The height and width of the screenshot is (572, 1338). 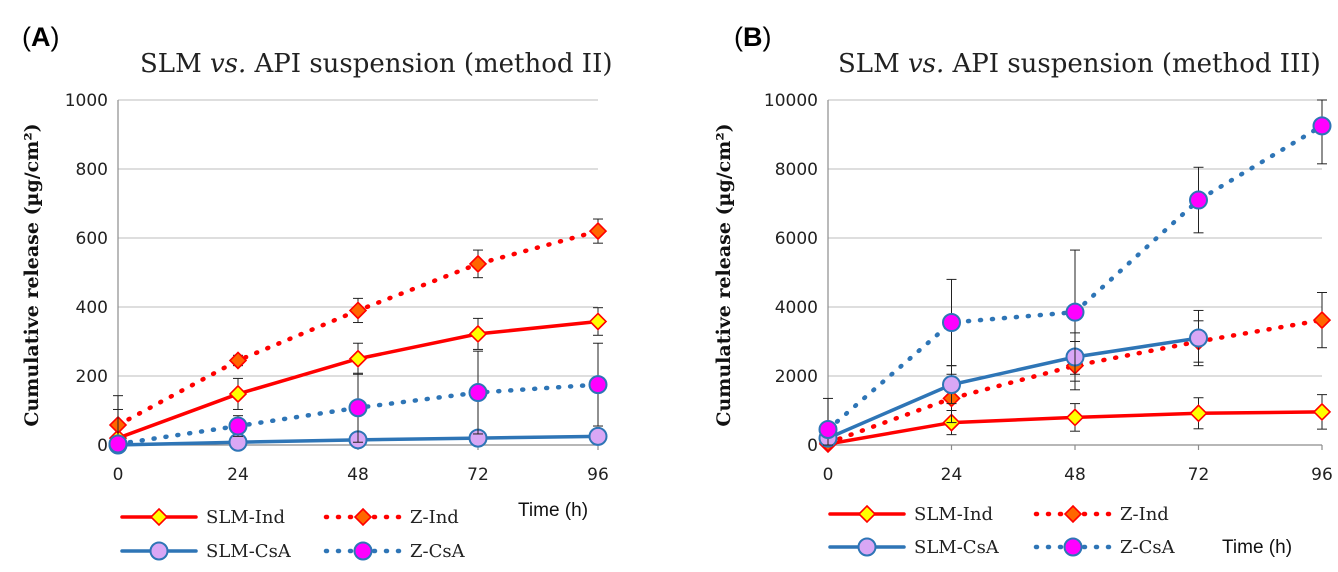 What do you see at coordinates (358, 475) in the screenshot?
I see `panel-a-xtick-label: 48` at bounding box center [358, 475].